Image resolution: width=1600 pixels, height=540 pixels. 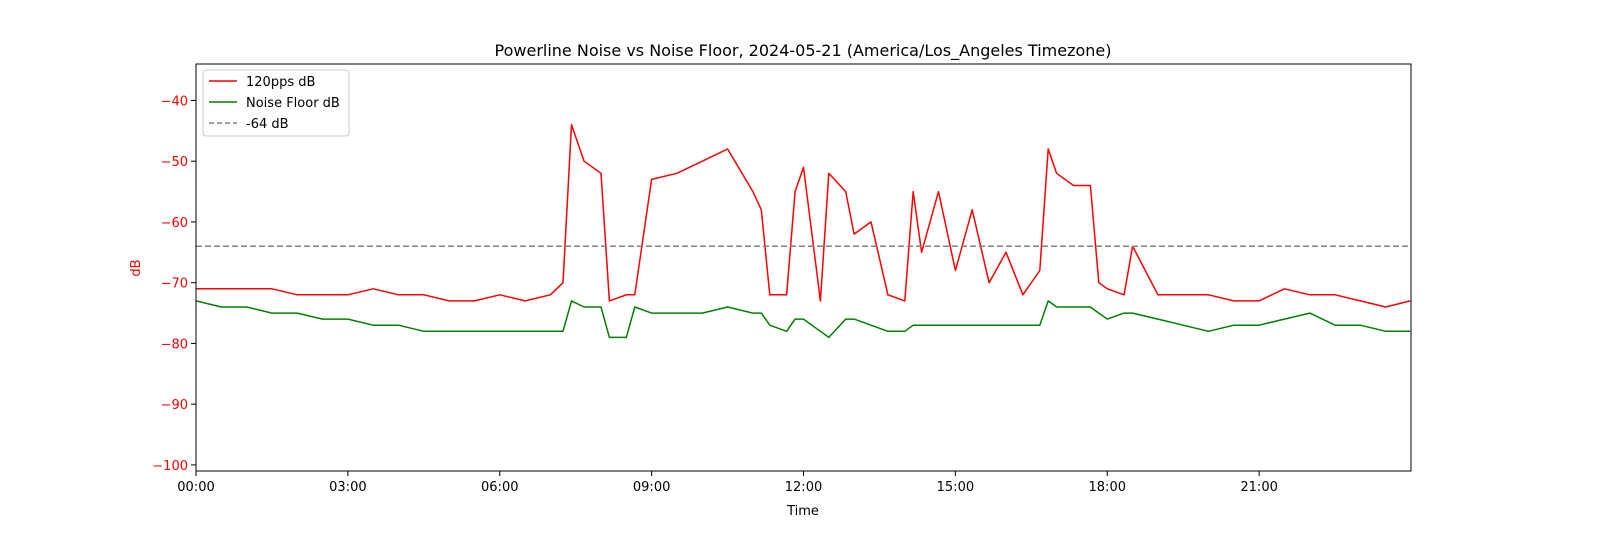 I want to click on y-tick-label: −100, so click(x=170, y=466).